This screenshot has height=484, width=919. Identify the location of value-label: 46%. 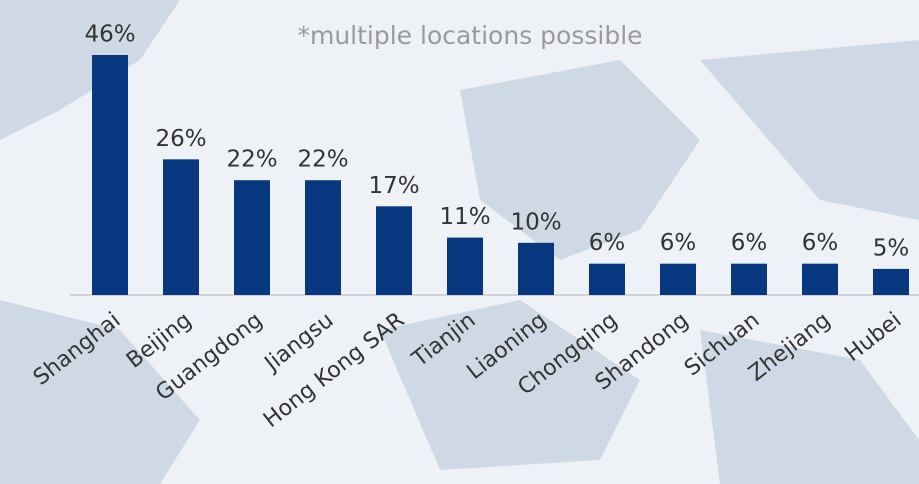
(109, 35).